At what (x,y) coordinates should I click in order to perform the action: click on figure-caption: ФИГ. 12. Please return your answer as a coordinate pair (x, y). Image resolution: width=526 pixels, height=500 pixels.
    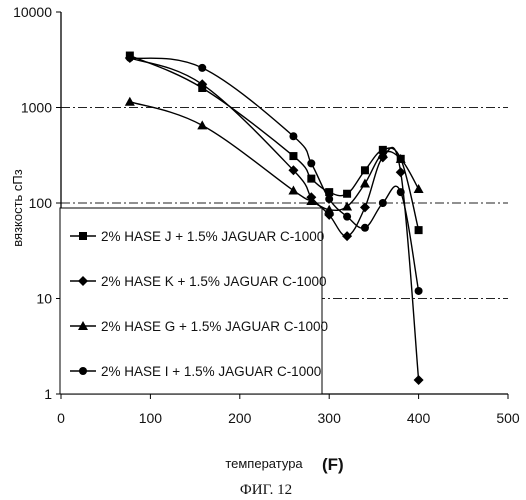
    Looking at the image, I should click on (266, 490).